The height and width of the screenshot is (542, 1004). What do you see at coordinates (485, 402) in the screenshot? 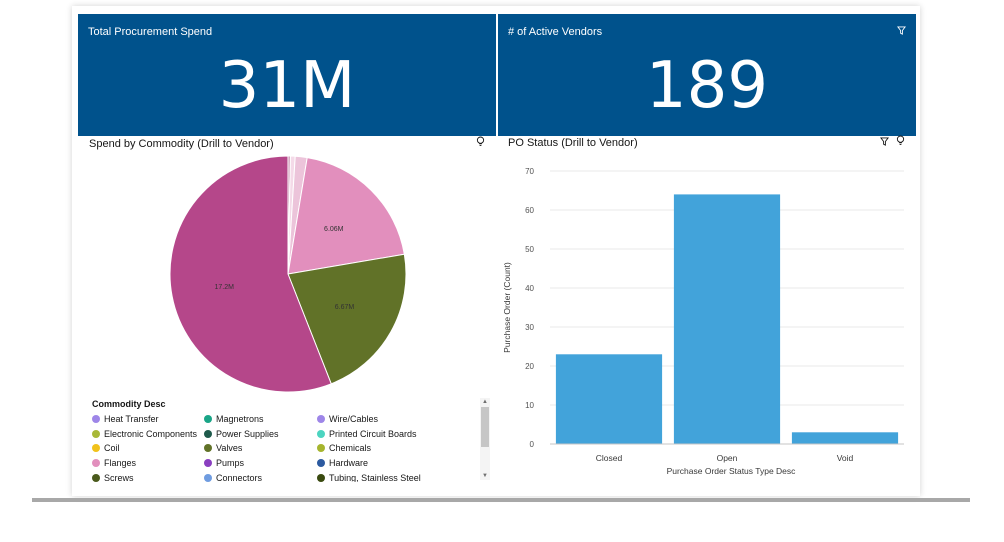
I see `scroll-up-icon: ▲` at bounding box center [485, 402].